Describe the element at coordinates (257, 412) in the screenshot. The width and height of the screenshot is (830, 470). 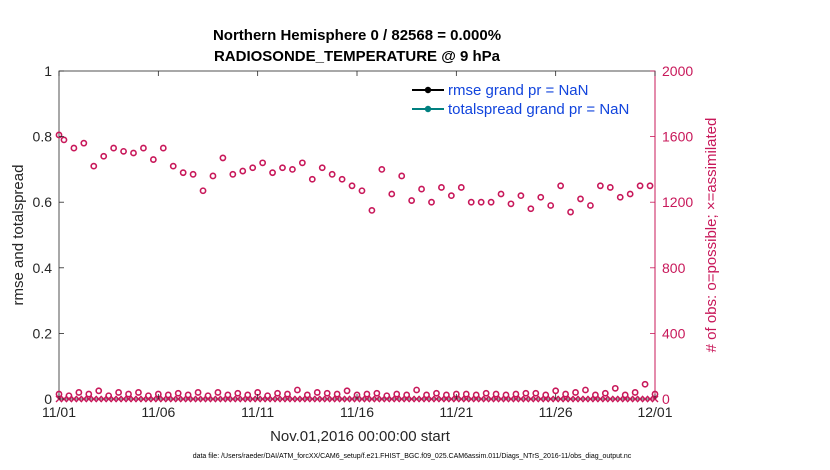
I see `x-tick-label: 11/11` at that location.